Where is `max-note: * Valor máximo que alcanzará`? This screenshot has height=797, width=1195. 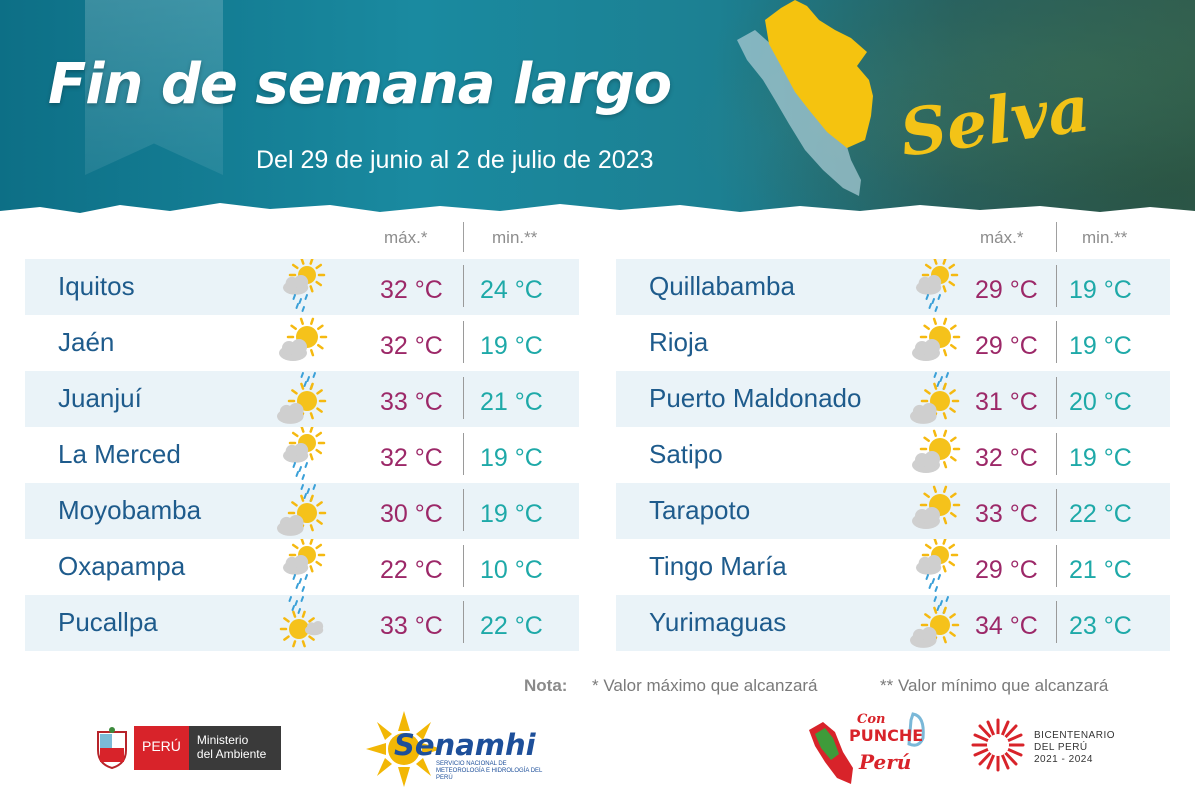
max-note: * Valor máximo que alcanzará is located at coordinates (705, 685).